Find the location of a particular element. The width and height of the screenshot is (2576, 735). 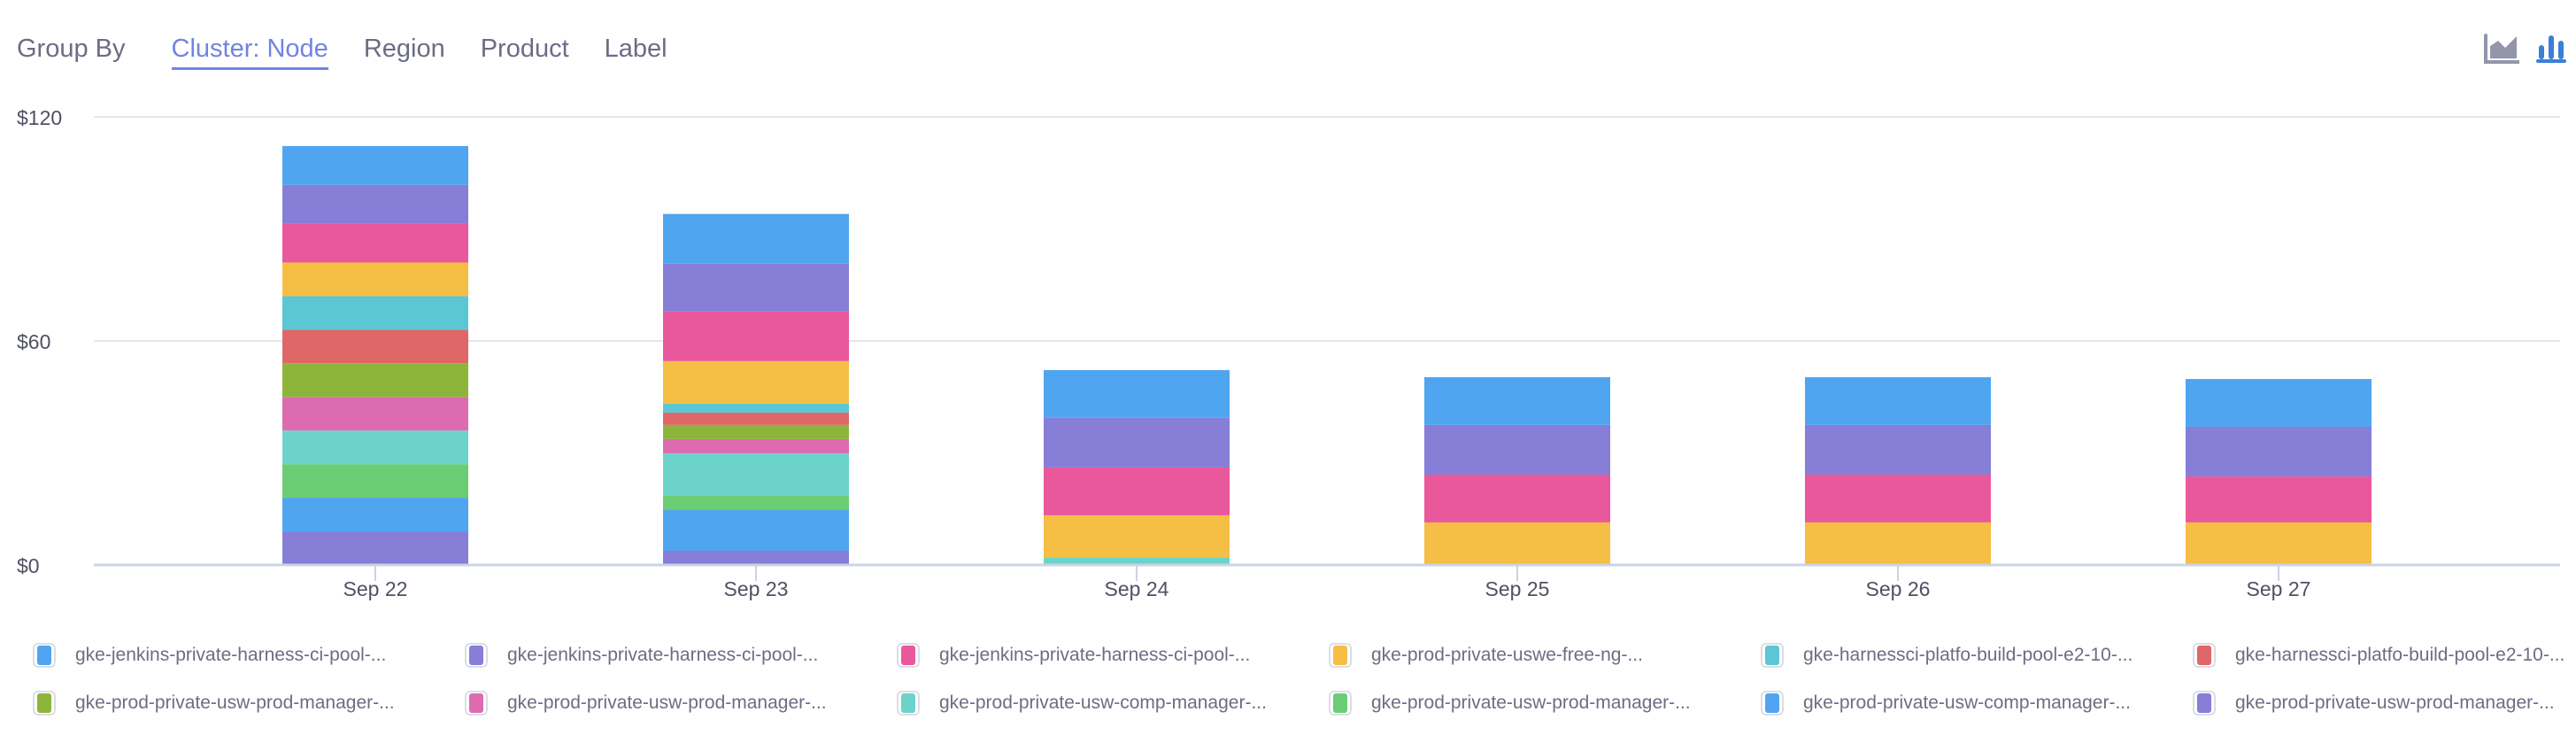

x-tick-label: Sep 23 is located at coordinates (756, 588).